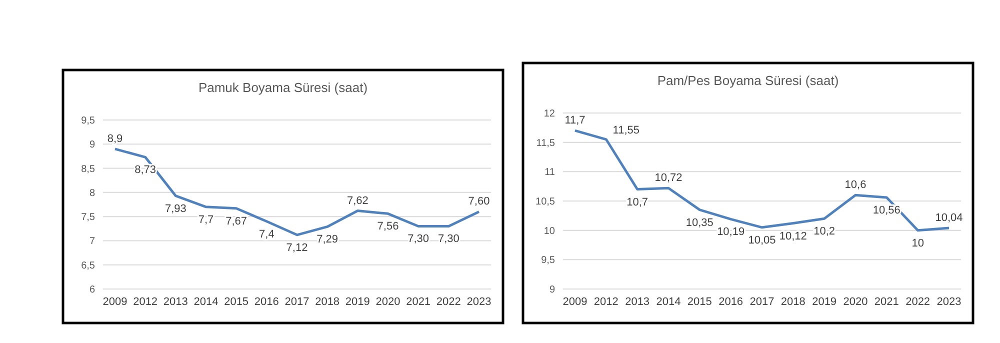 This screenshot has height=343, width=1000. What do you see at coordinates (88, 218) in the screenshot?
I see `y-tick-label: 7,5` at bounding box center [88, 218].